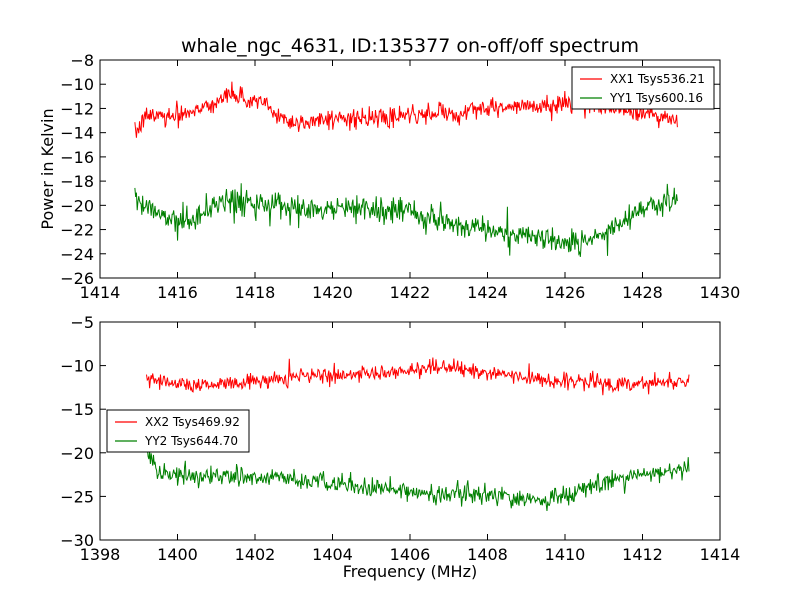 This screenshot has height=600, width=800. What do you see at coordinates (77, 409) in the screenshot?
I see `y-tick-label: −15` at bounding box center [77, 409].